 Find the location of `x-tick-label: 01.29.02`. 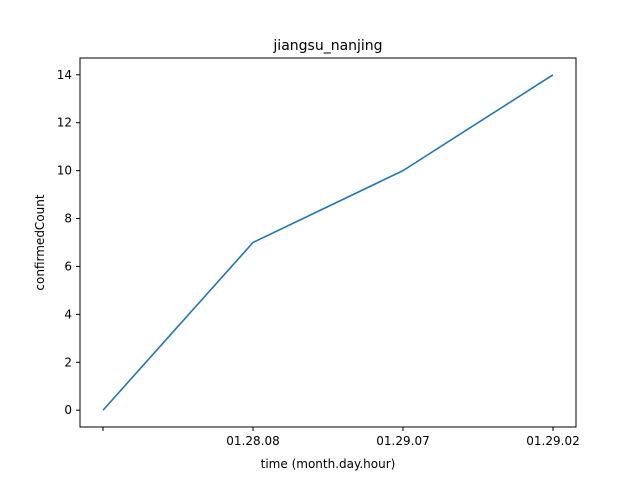

x-tick-label: 01.29.02 is located at coordinates (552, 441).